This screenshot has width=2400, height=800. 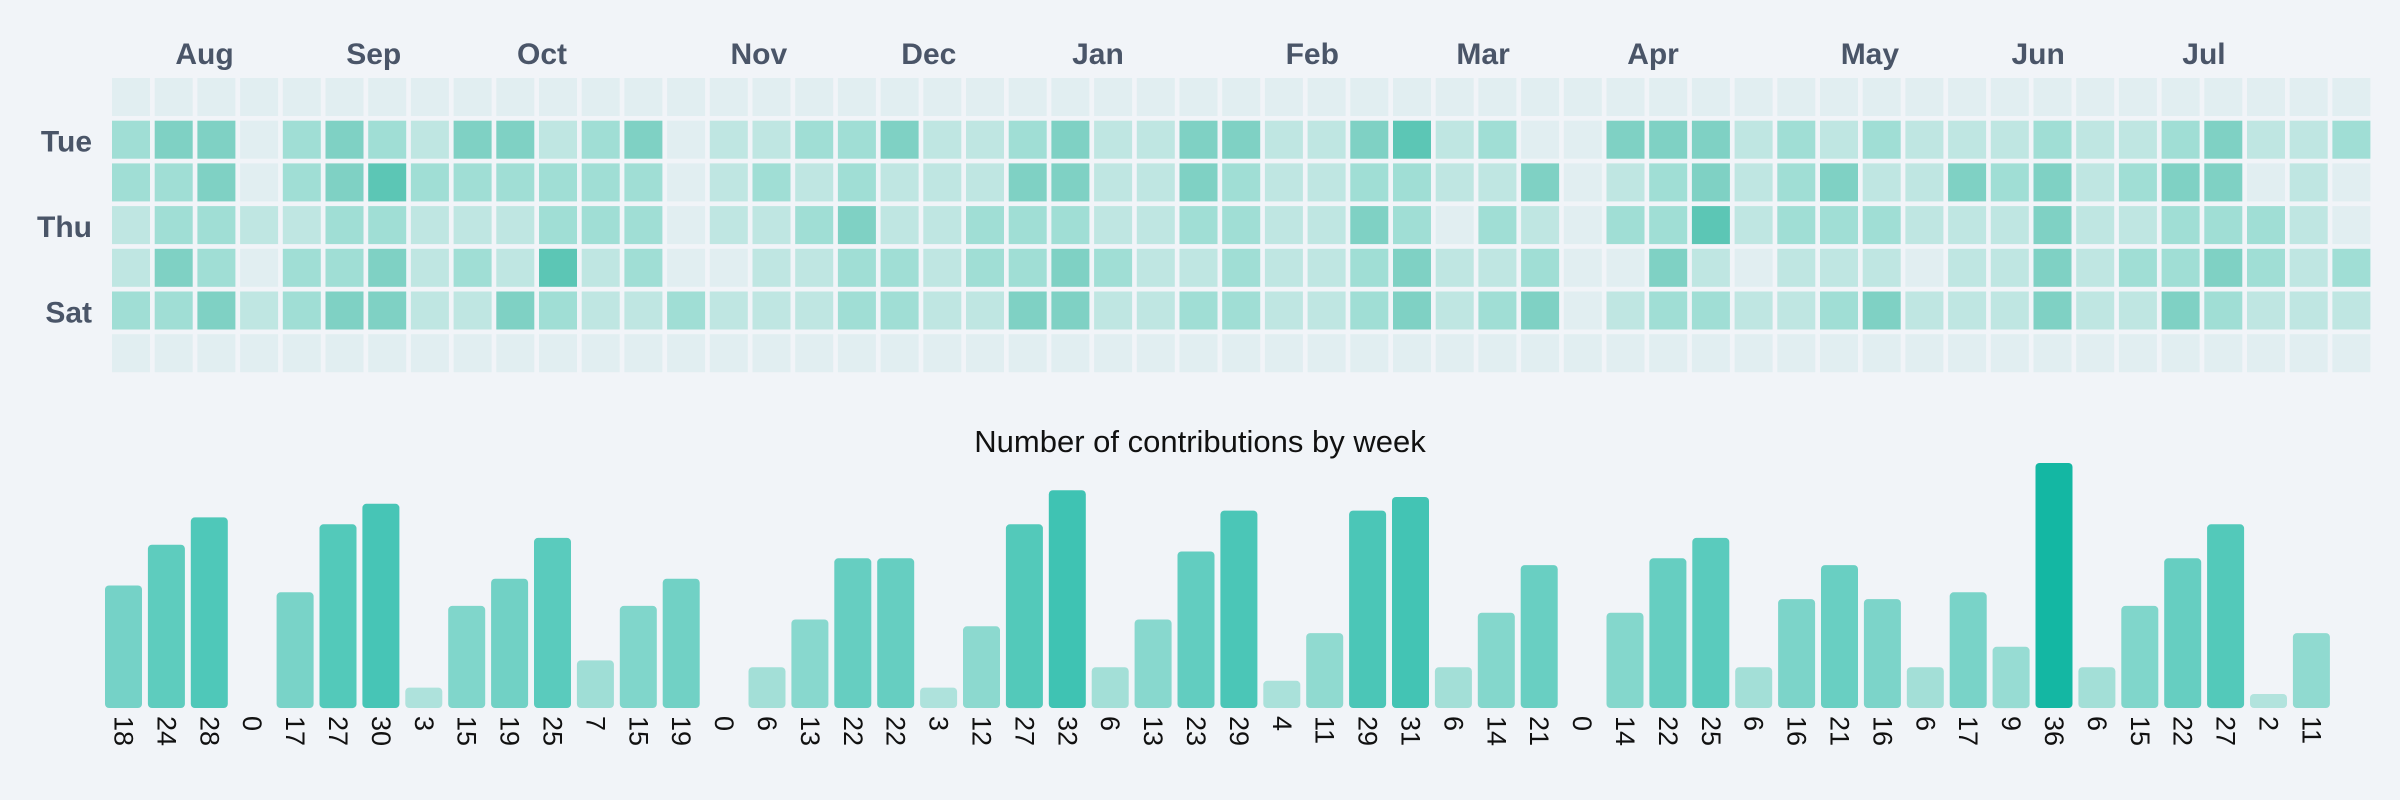 I want to click on month-label: Jan, so click(x=1098, y=54).